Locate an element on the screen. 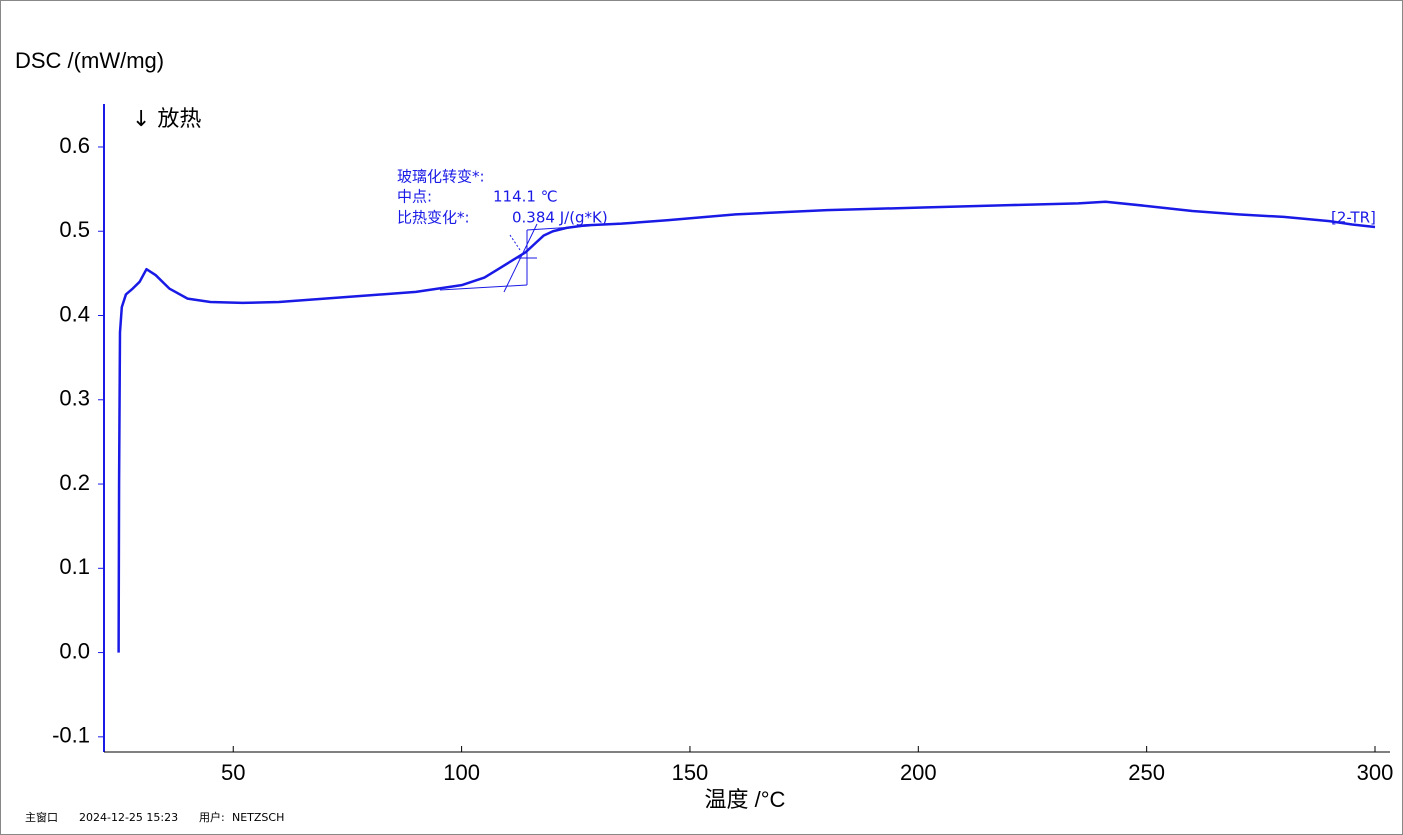  annotation: 114.1 ℃ is located at coordinates (525, 197).